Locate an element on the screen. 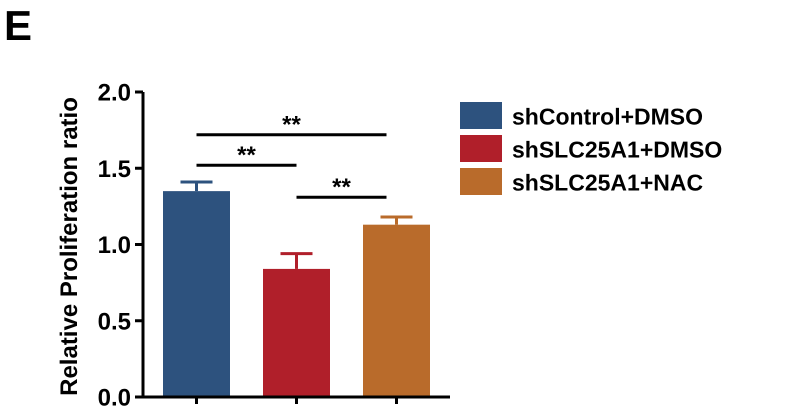 This screenshot has width=793, height=415. y-axis-title: Relative Proliferation ratio is located at coordinates (69, 246).